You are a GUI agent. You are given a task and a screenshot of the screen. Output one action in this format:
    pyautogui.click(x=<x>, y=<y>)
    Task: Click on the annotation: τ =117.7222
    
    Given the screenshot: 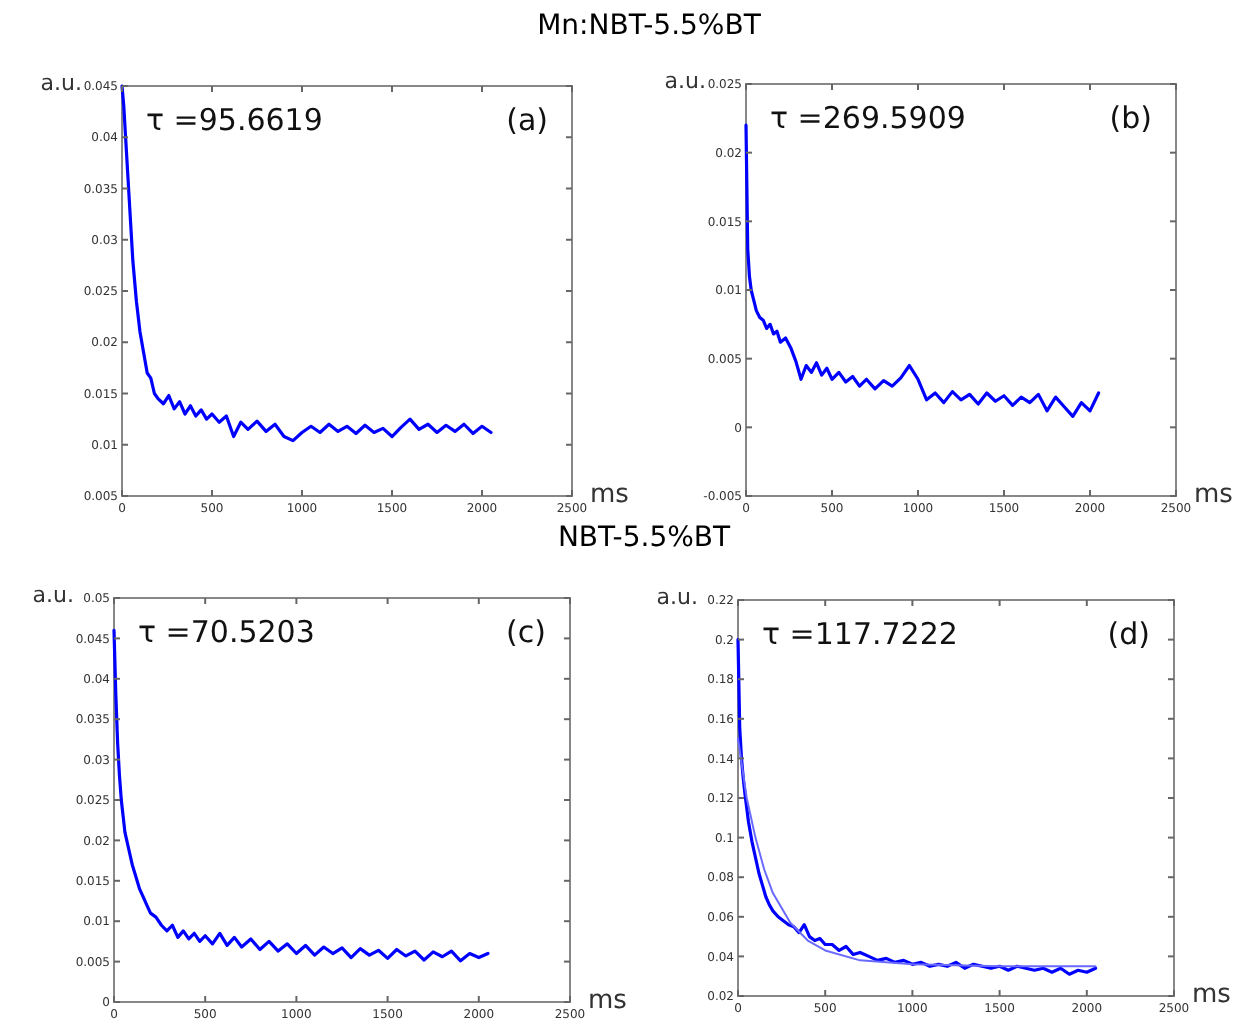 What is the action you would take?
    pyautogui.click(x=860, y=634)
    